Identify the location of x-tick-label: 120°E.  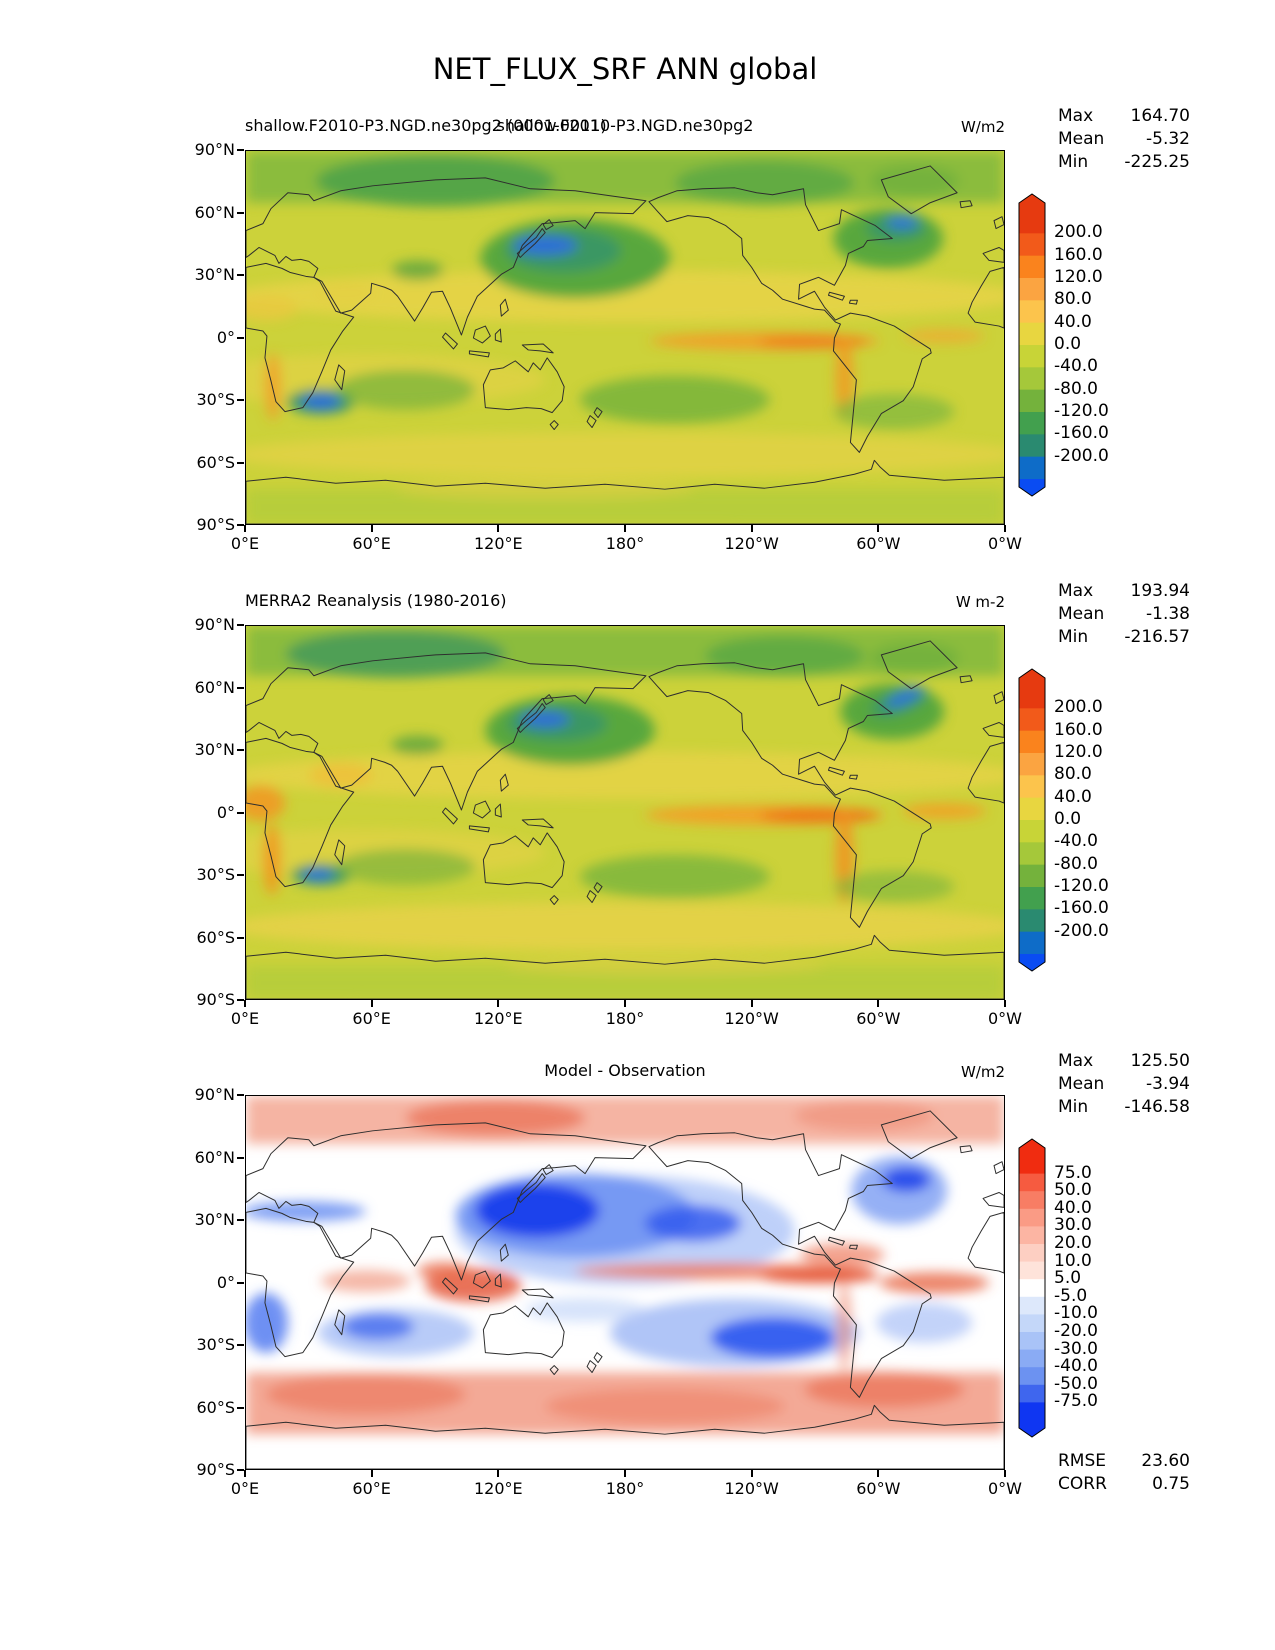
(498, 543).